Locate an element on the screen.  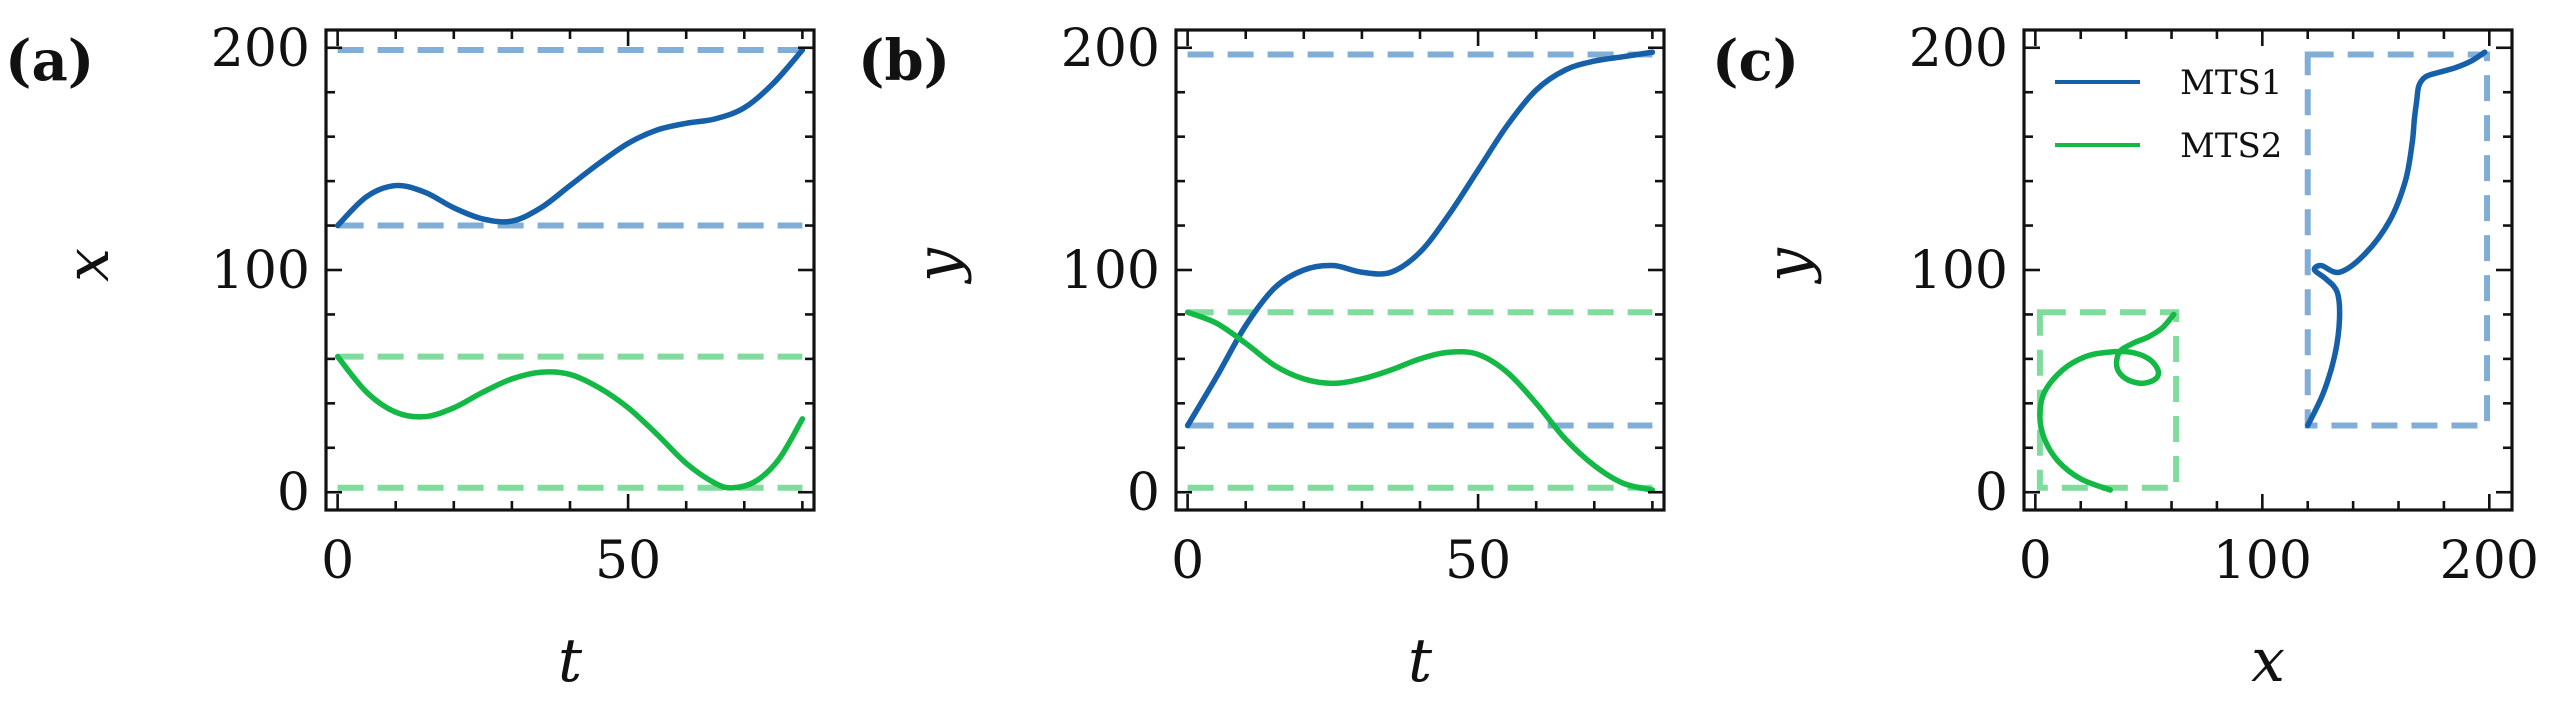
panel-c-data-layer is located at coordinates (2263, 271).